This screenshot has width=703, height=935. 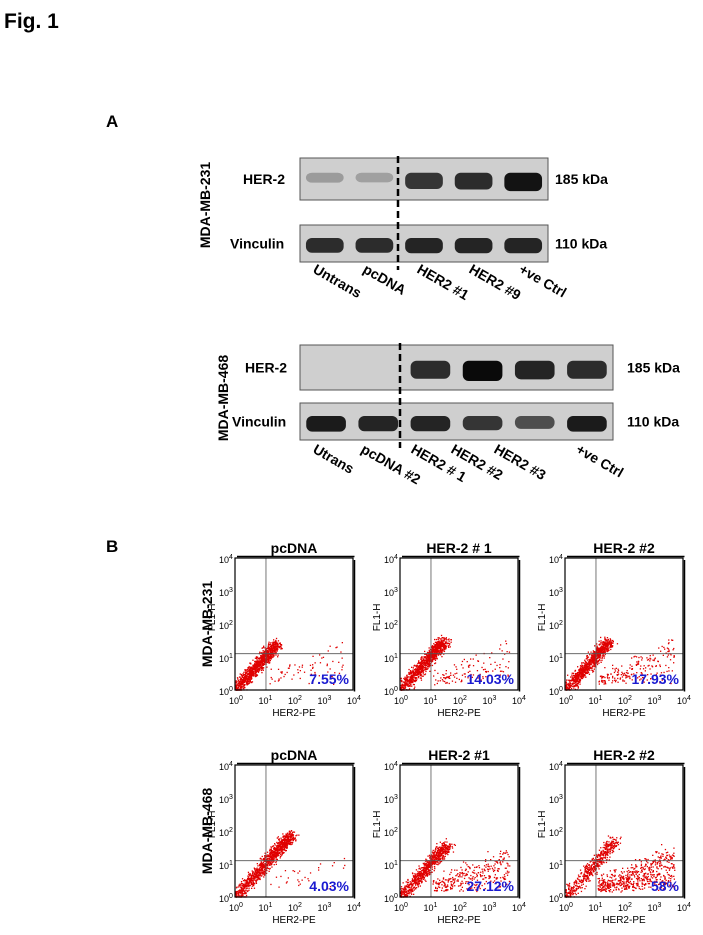 What do you see at coordinates (396, 689) in the screenshot?
I see `tick-exponent: 0` at bounding box center [396, 689].